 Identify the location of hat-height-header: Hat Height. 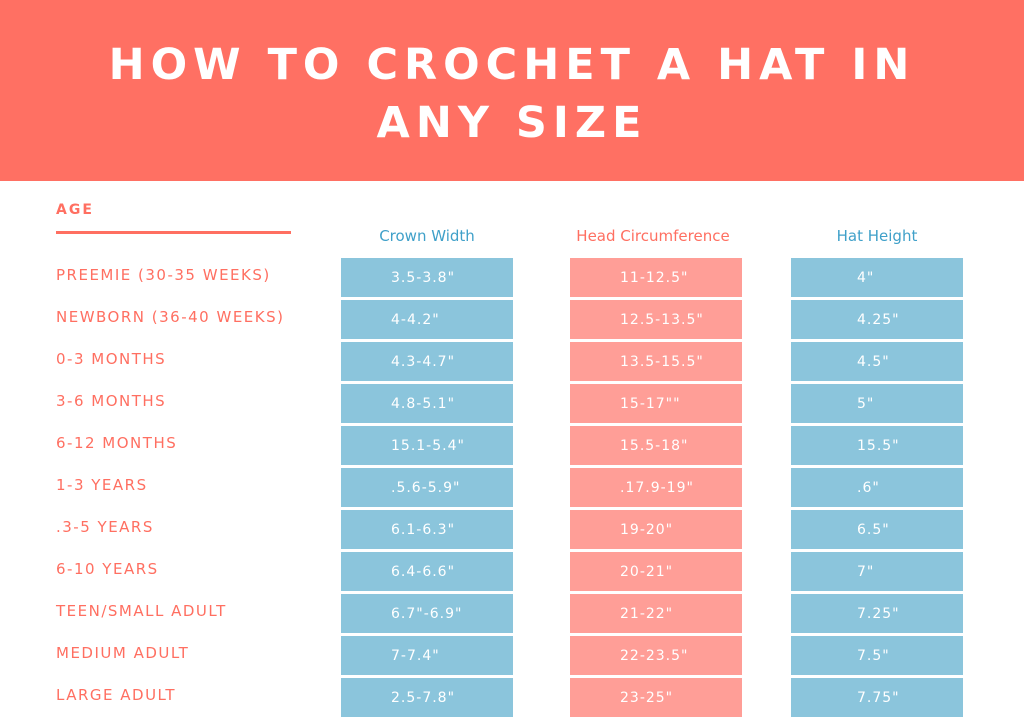
(877, 236).